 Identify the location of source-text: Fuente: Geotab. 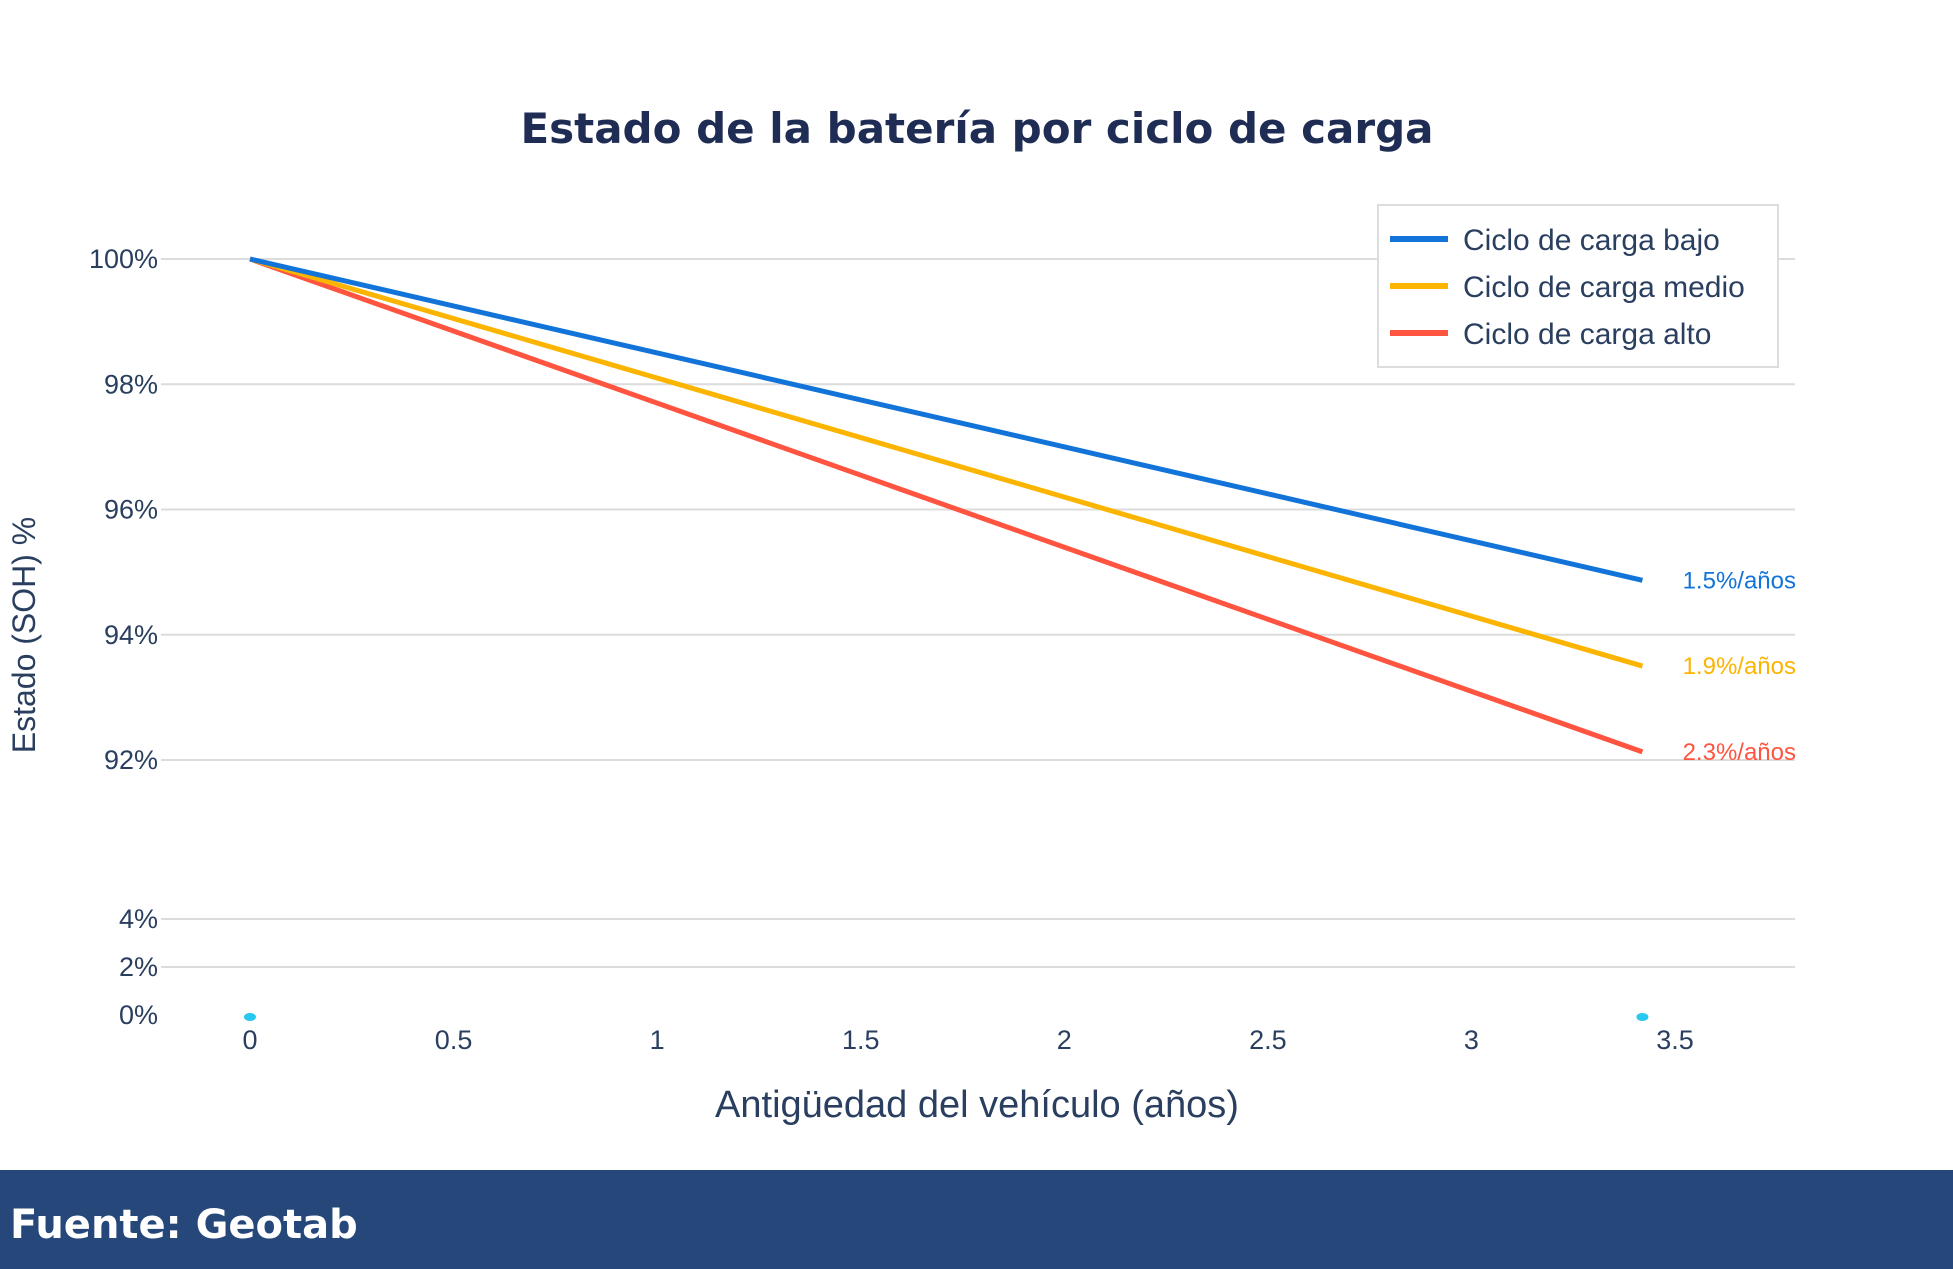
(184, 1225).